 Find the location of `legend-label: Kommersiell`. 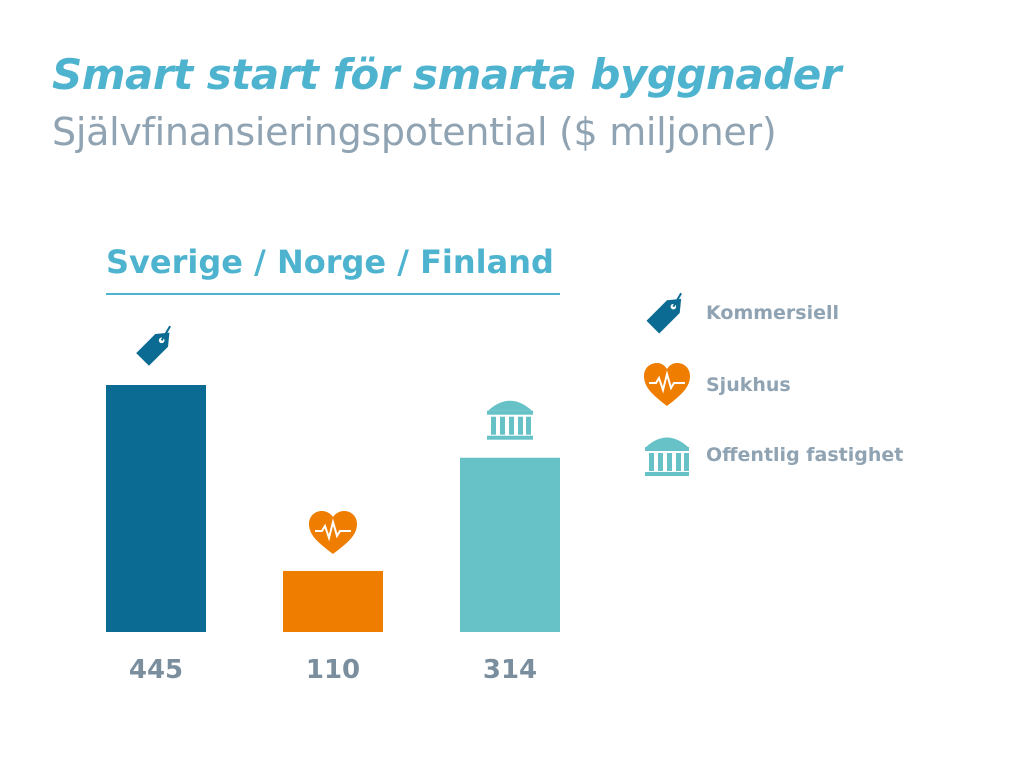

legend-label: Kommersiell is located at coordinates (773, 313).